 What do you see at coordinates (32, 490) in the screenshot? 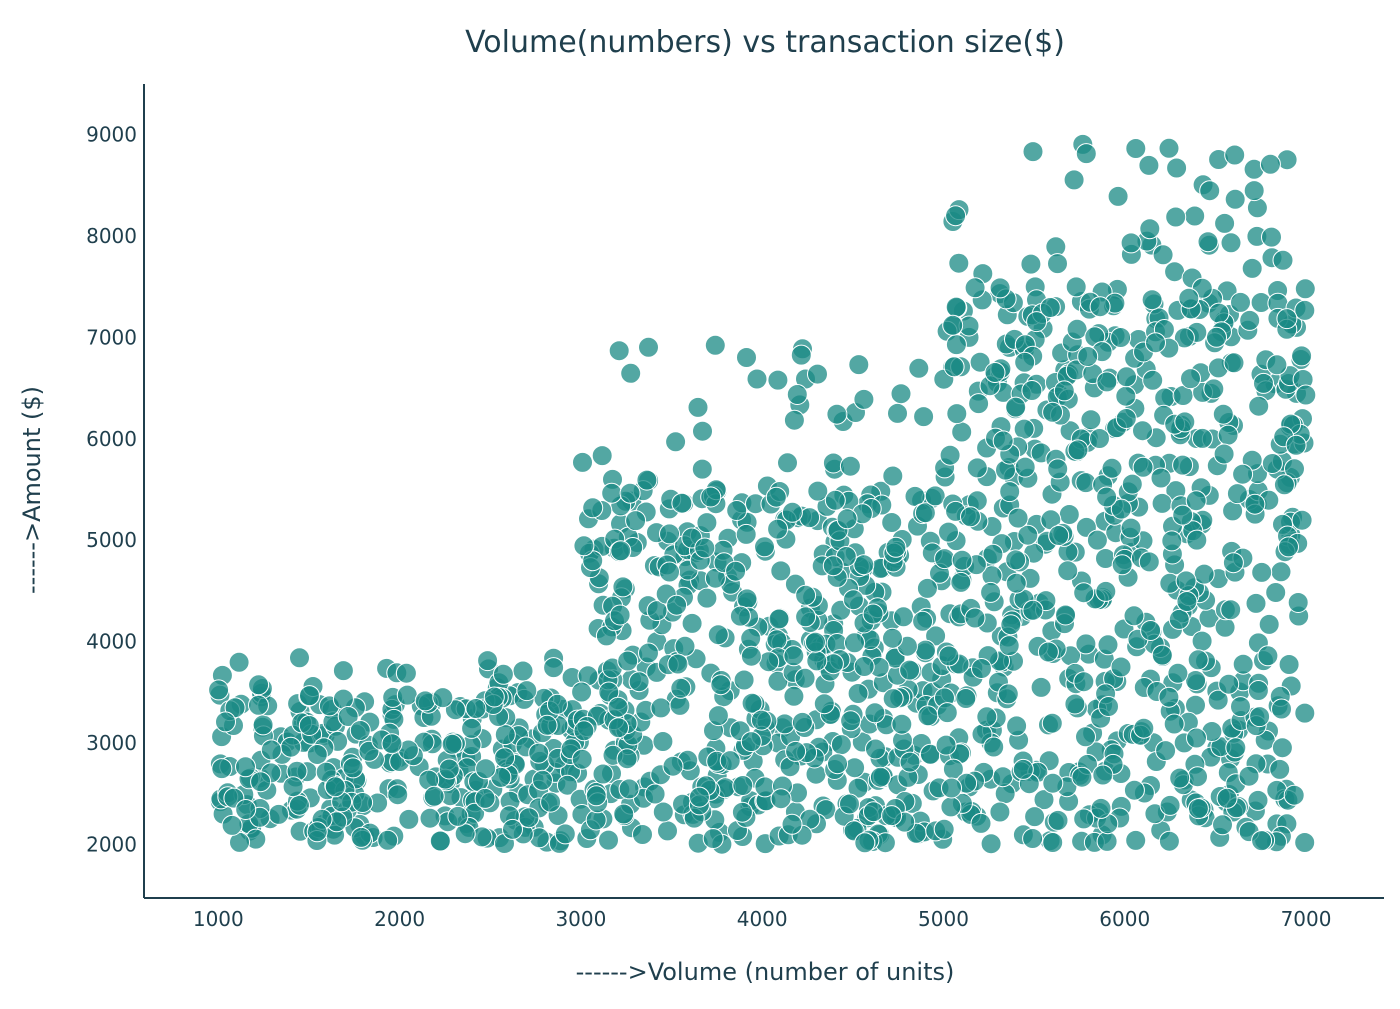
I see `y-axis-label: ------>Amount ($)` at bounding box center [32, 490].